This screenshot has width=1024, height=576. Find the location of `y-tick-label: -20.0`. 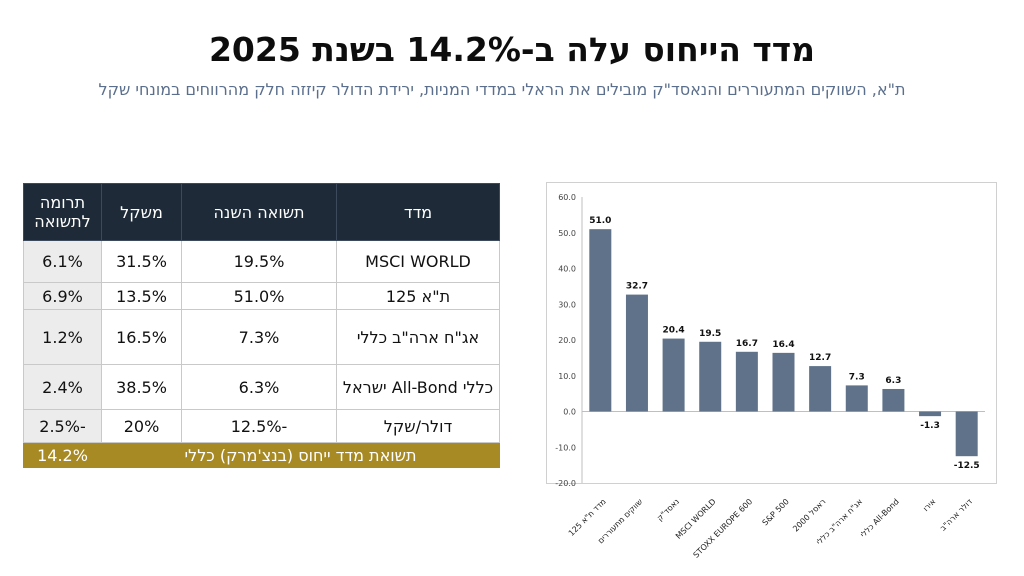

y-tick-label: -20.0 is located at coordinates (565, 483).